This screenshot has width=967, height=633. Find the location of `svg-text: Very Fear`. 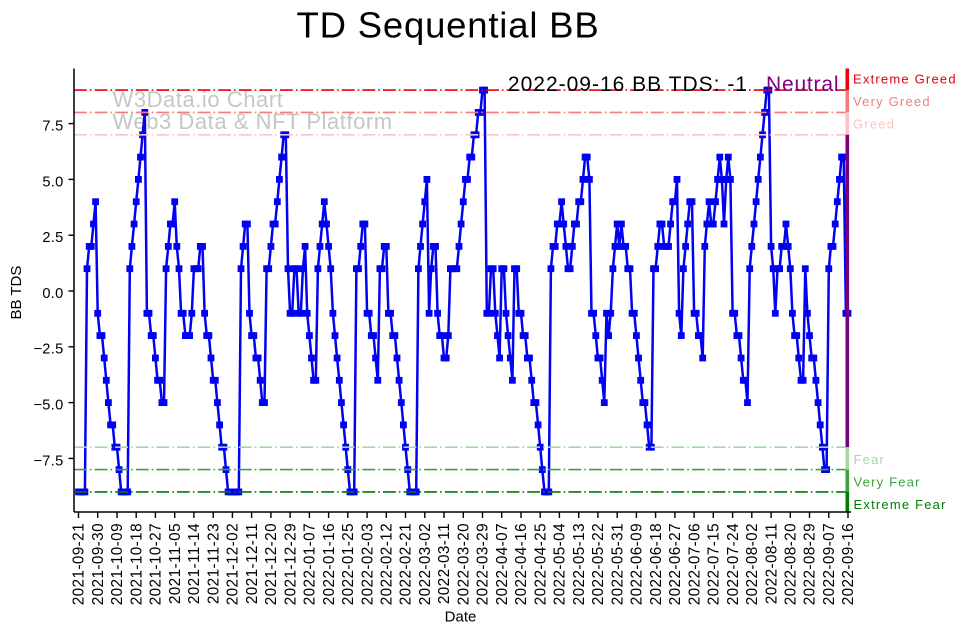

svg-text: Very Fear is located at coordinates (887, 482).